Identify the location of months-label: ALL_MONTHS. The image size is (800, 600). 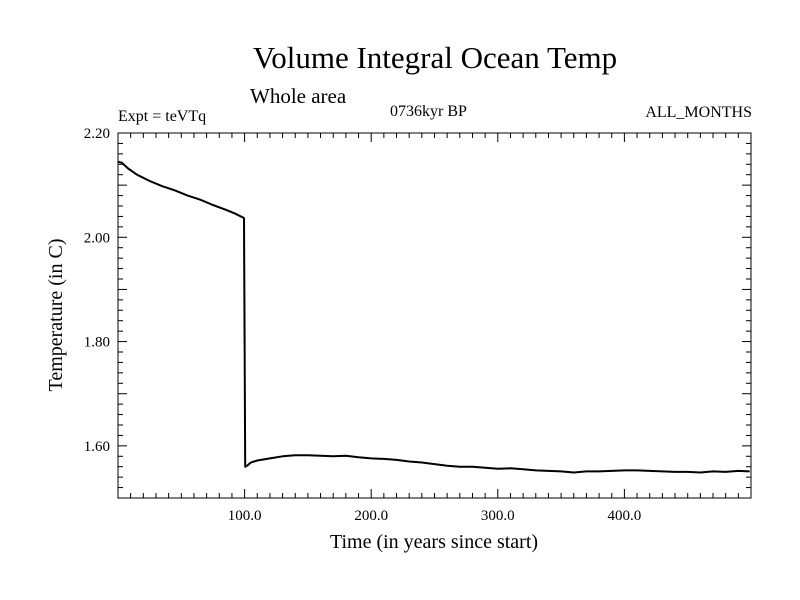
(698, 112).